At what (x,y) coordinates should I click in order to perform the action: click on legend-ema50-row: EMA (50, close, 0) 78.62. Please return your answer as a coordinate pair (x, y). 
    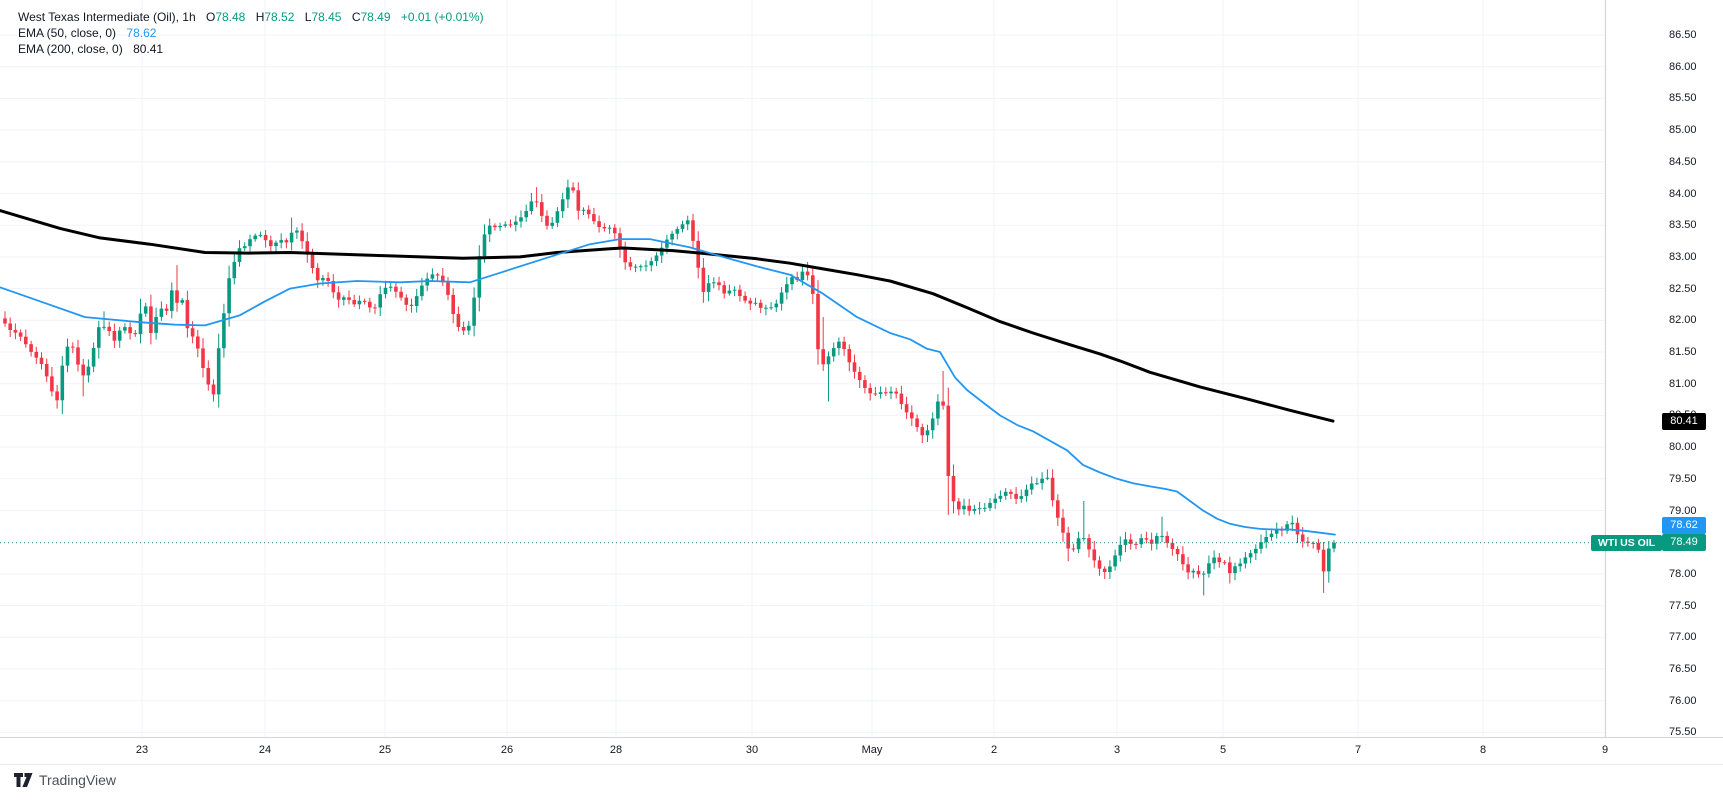
    Looking at the image, I should click on (251, 33).